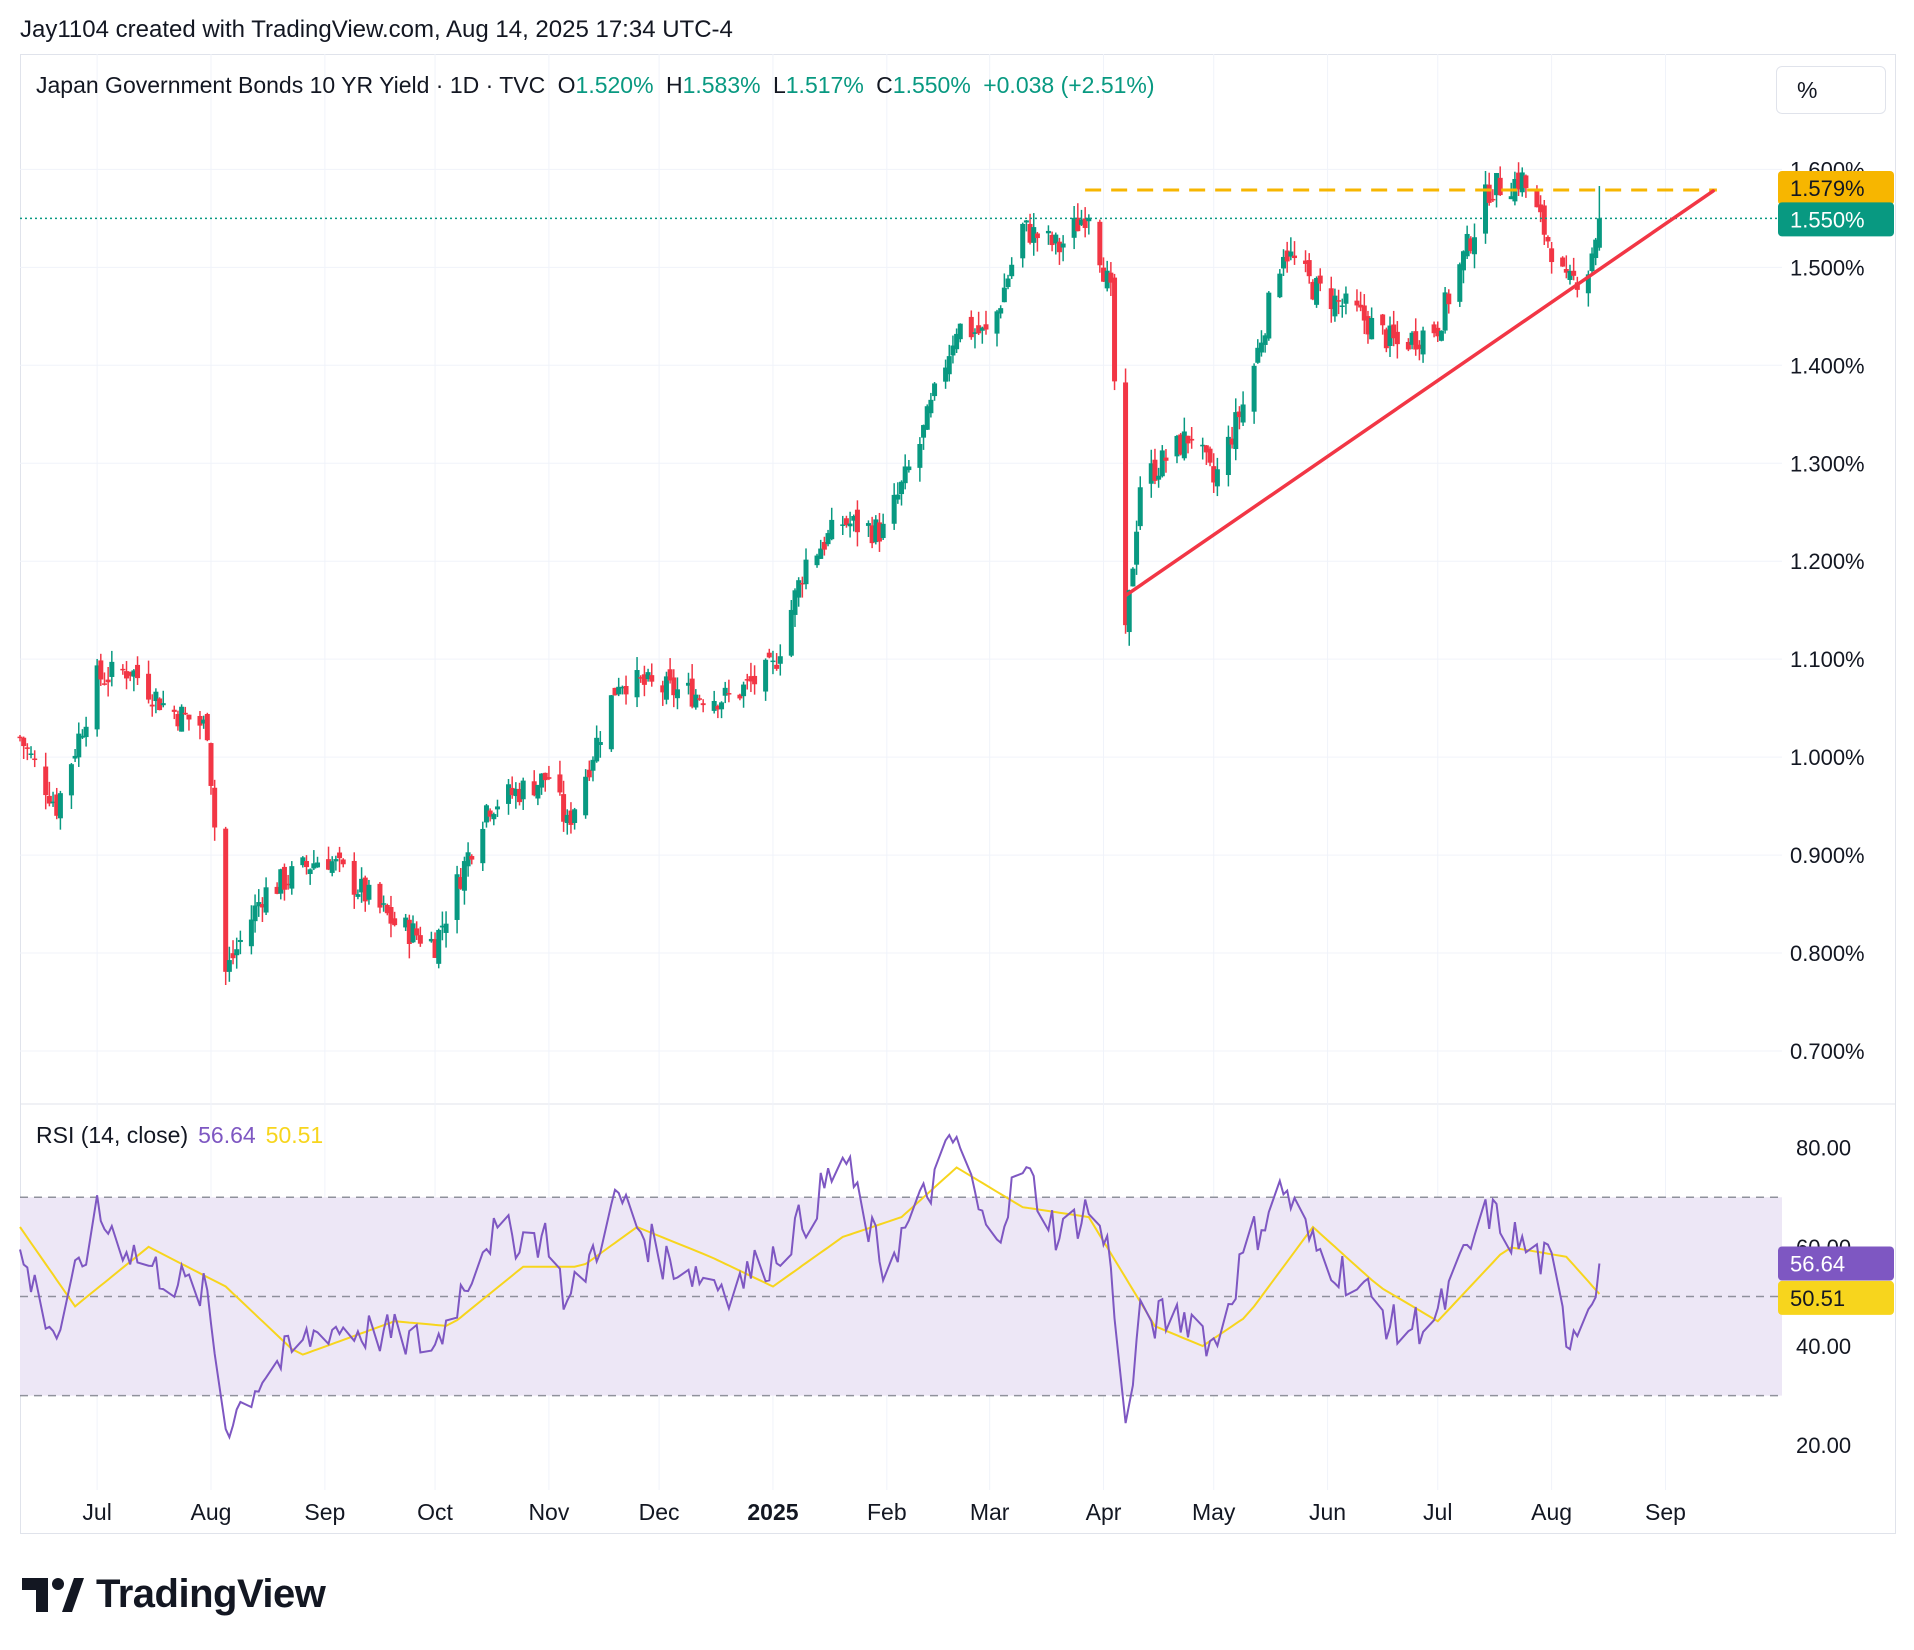  Describe the element at coordinates (1817, 1264) in the screenshot. I see `rsi-value-tag-text: 56.64` at that location.